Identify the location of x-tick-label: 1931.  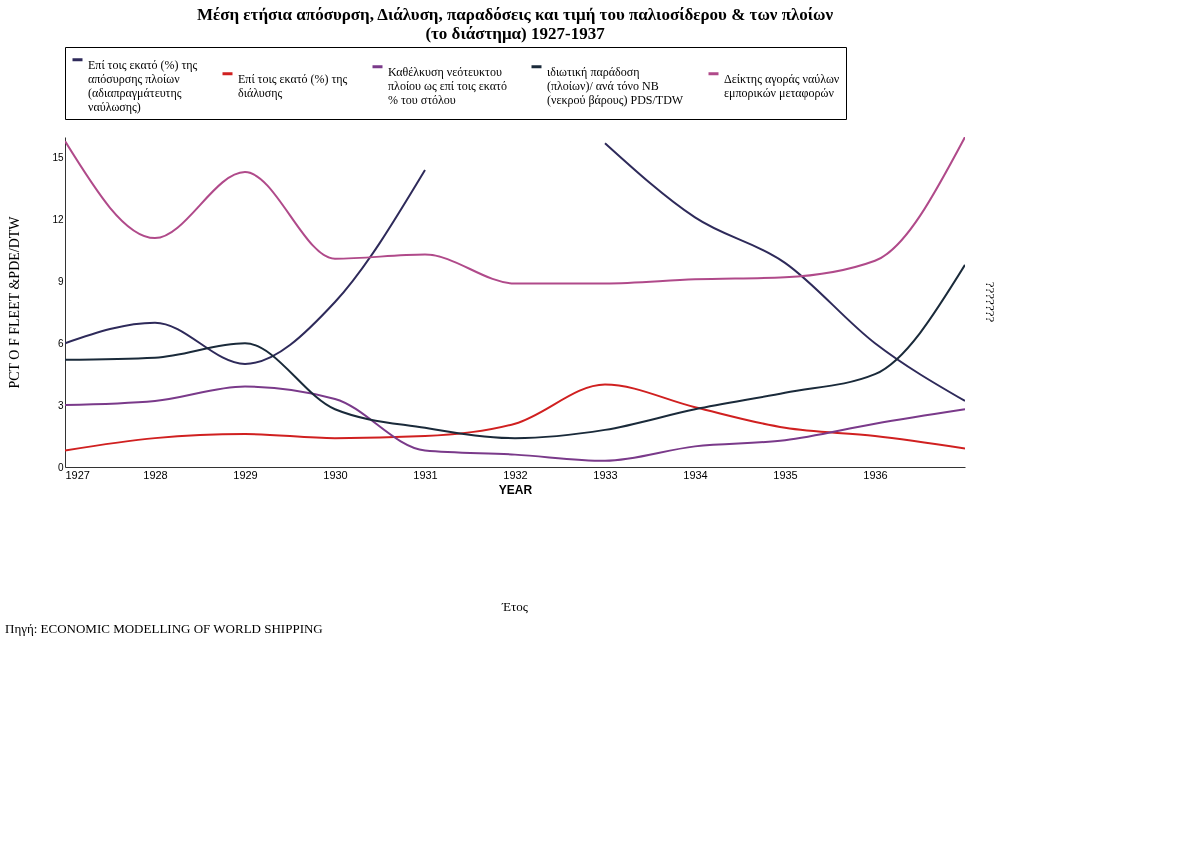
(425, 474).